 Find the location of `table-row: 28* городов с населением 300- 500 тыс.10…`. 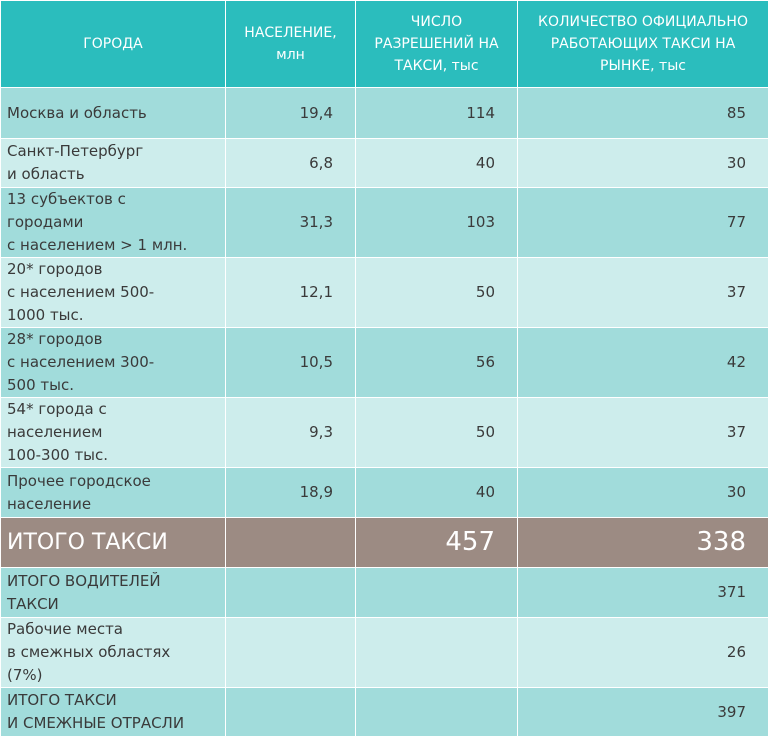

table-row: 28* городов с населением 300- 500 тыс.10… is located at coordinates (384, 363).